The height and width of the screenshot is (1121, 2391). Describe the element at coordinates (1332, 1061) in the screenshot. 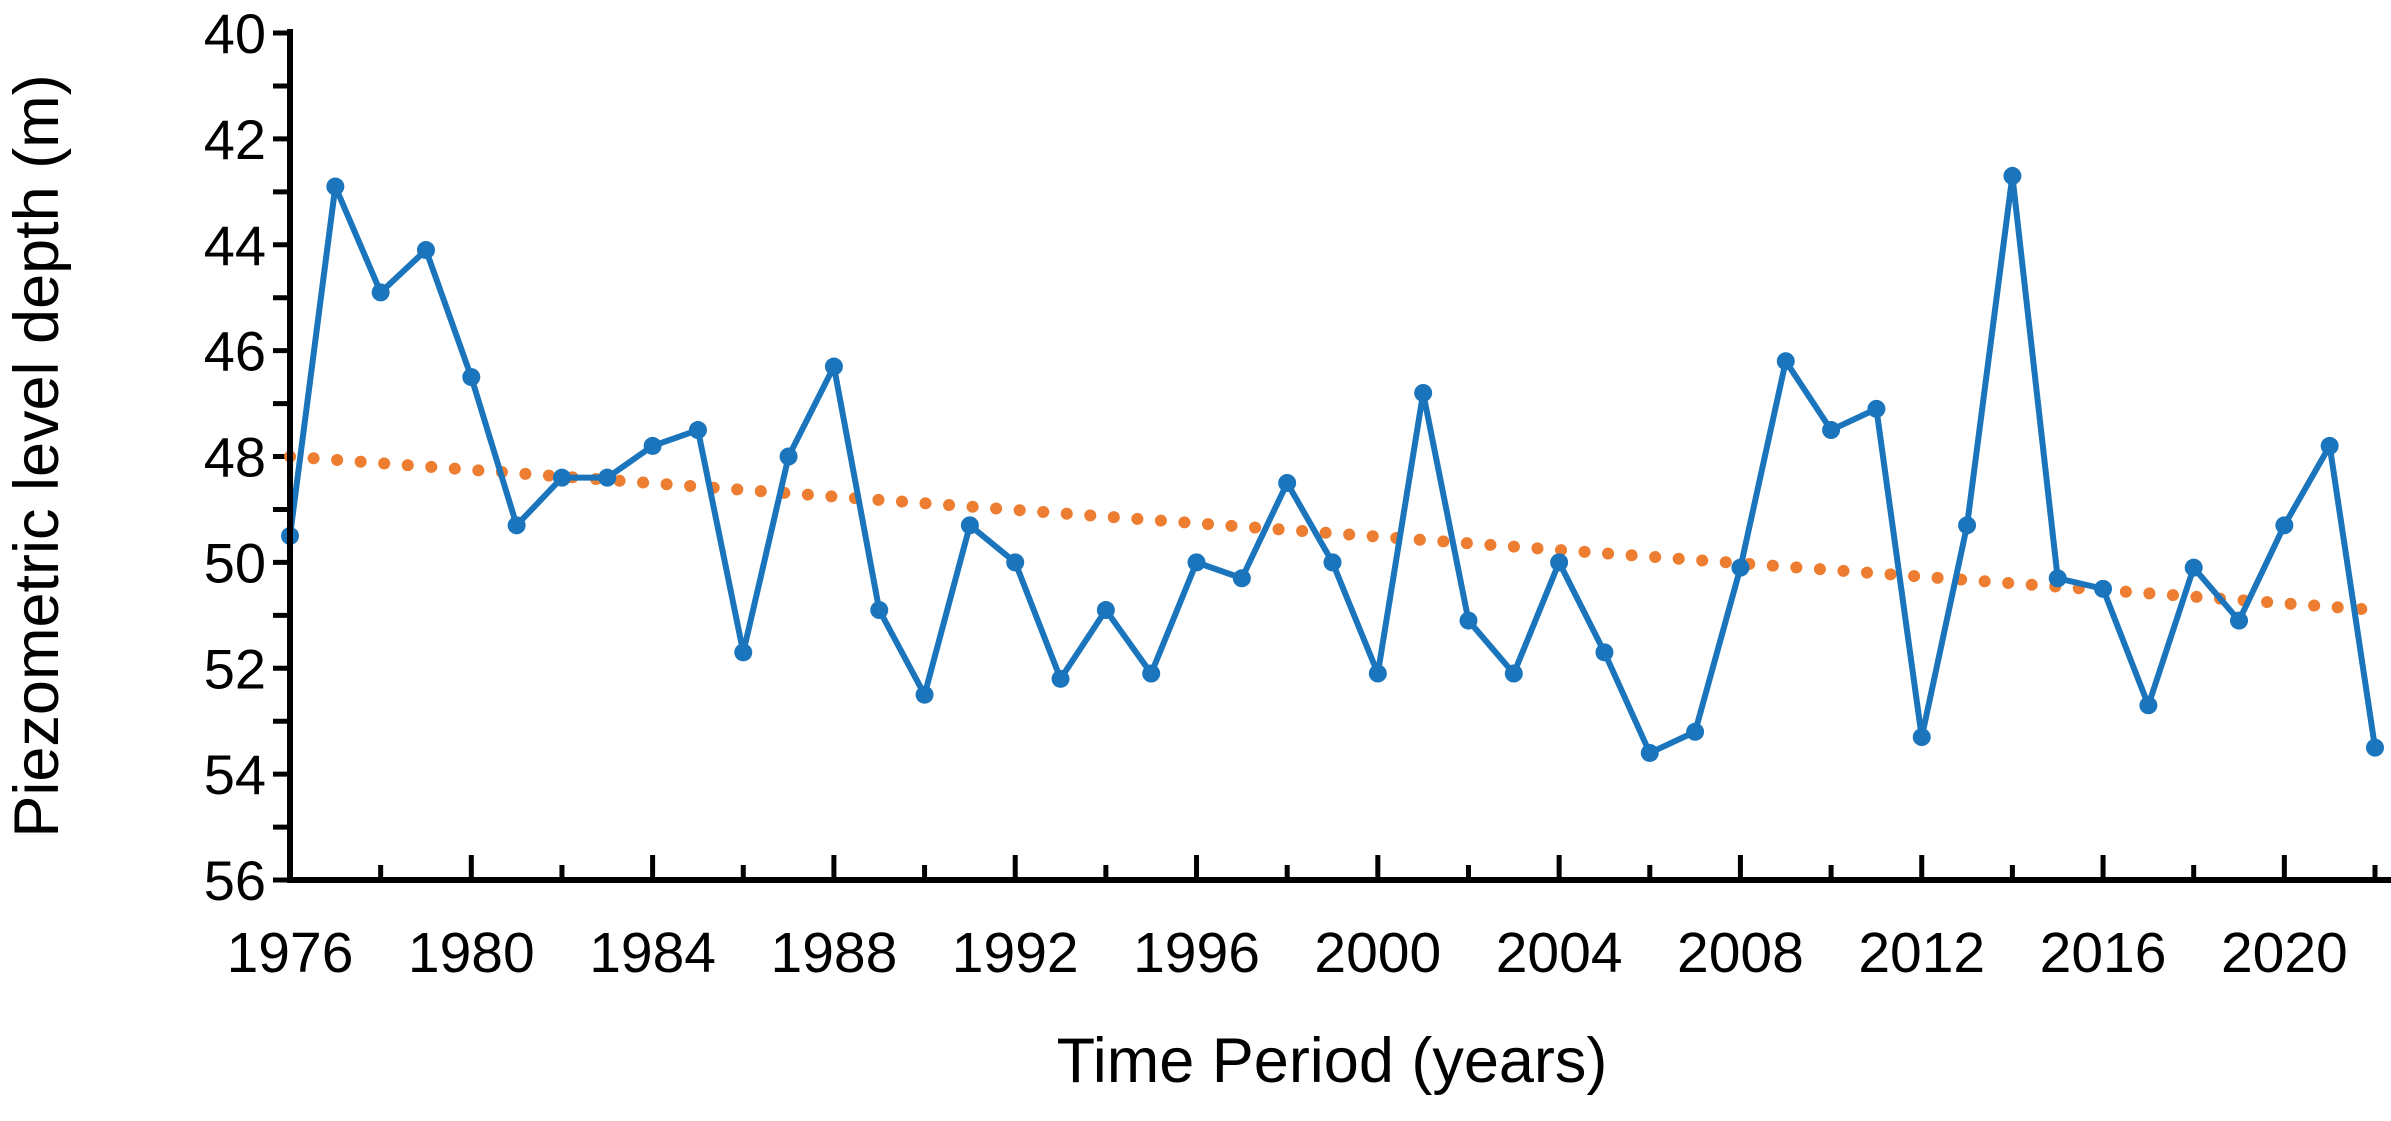

I see `x-axis-title: Time Period (years)` at that location.